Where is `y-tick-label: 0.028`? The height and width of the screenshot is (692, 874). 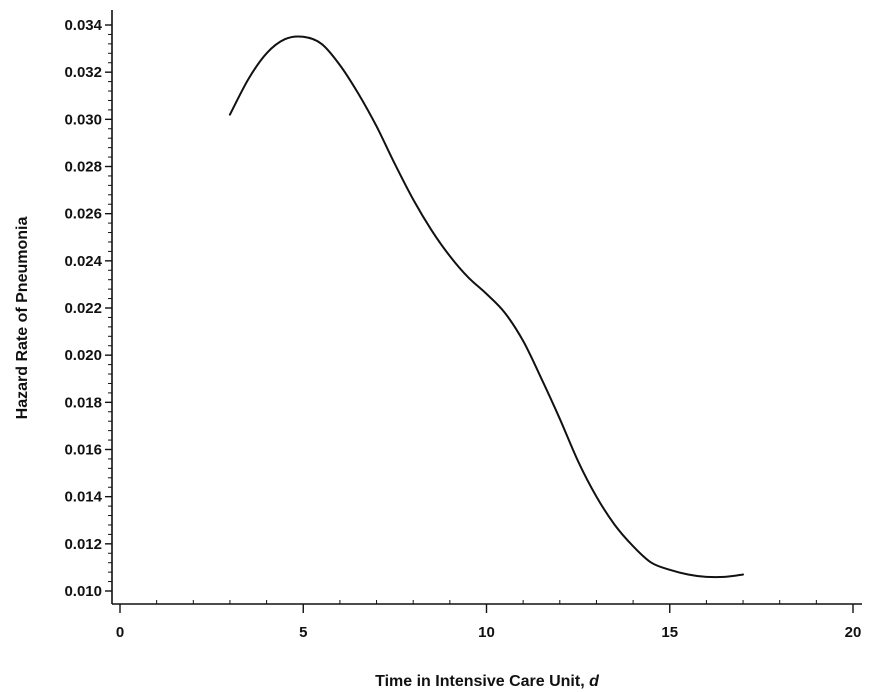 y-tick-label: 0.028 is located at coordinates (83, 167).